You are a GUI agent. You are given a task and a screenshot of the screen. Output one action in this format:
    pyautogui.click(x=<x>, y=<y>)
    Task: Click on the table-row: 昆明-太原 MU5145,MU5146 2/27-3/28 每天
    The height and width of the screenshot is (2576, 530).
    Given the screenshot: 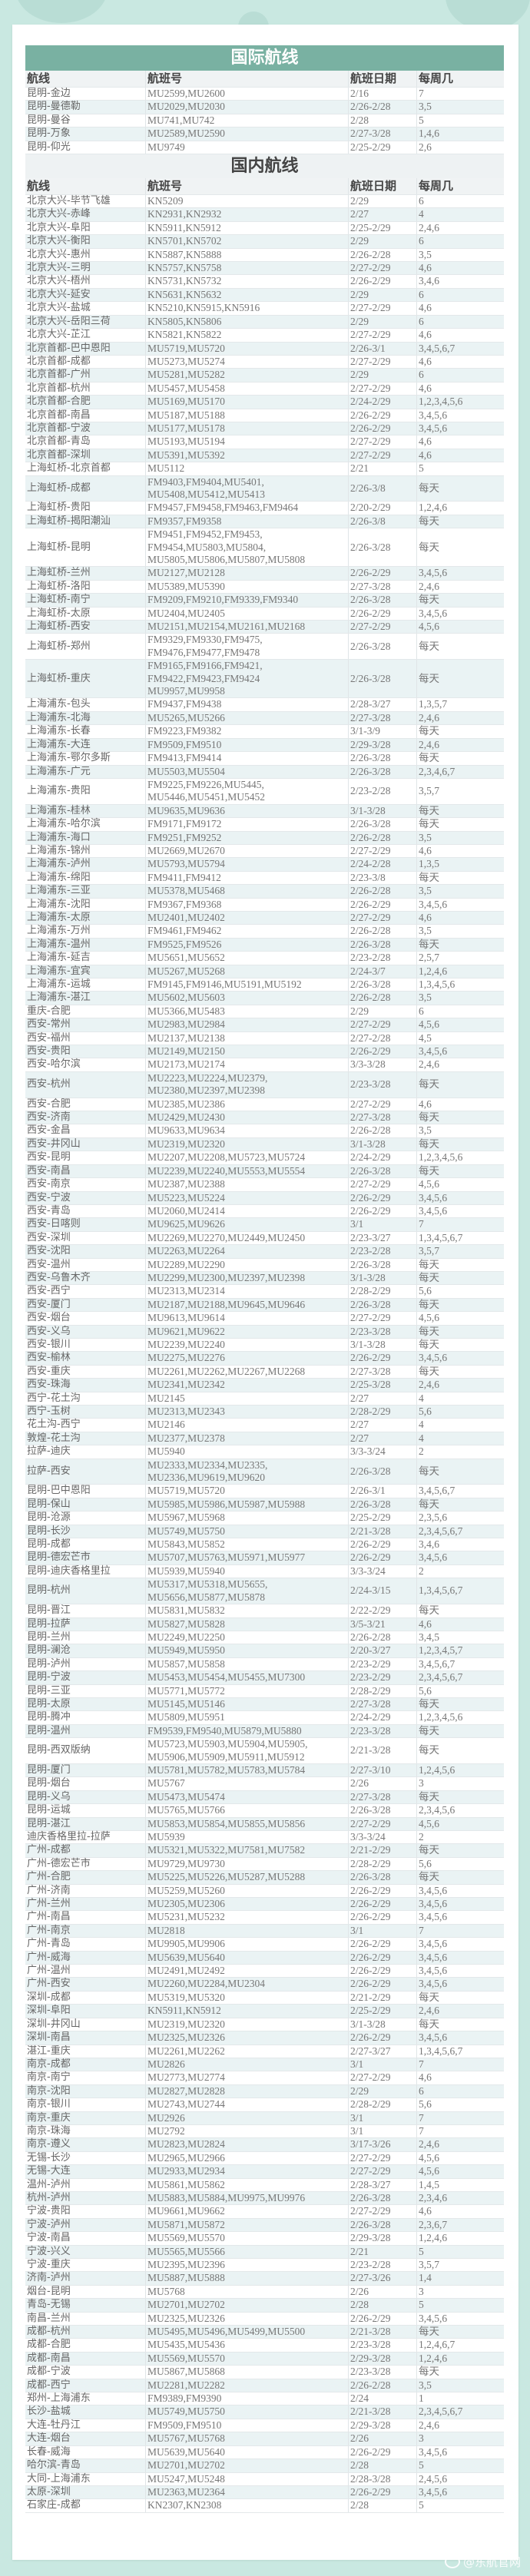 What is the action you would take?
    pyautogui.click(x=264, y=1705)
    